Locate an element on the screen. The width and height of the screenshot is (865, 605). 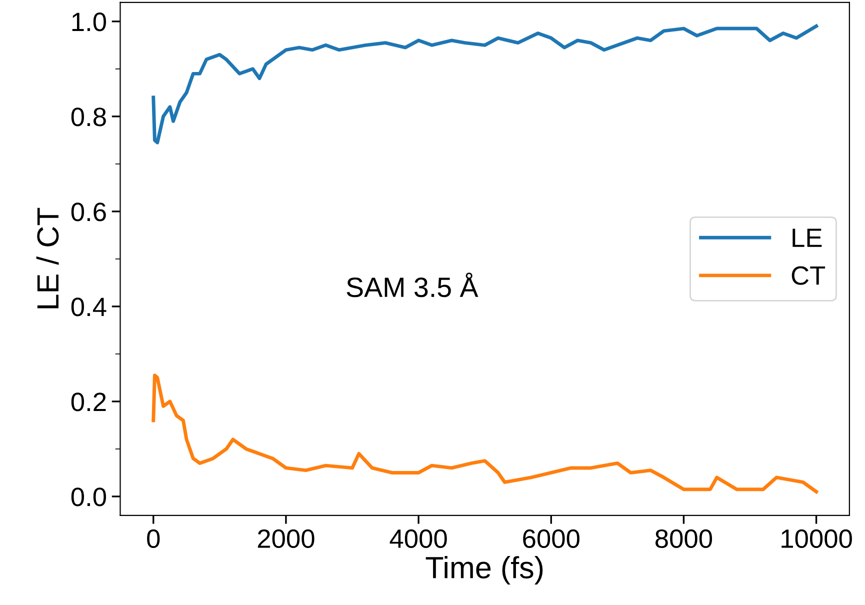
x-tick-label: 0 is located at coordinates (153, 538).